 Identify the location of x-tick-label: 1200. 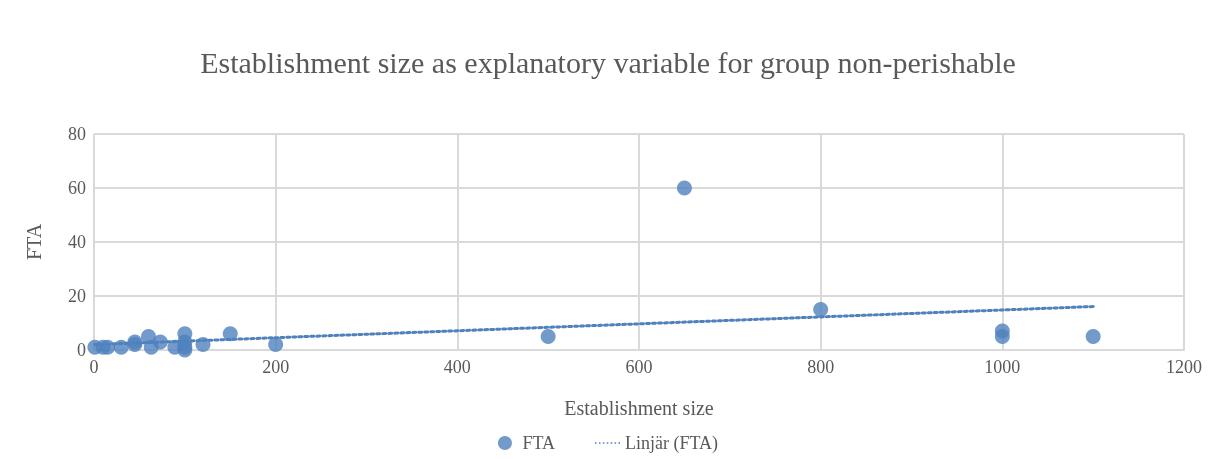
(1184, 367).